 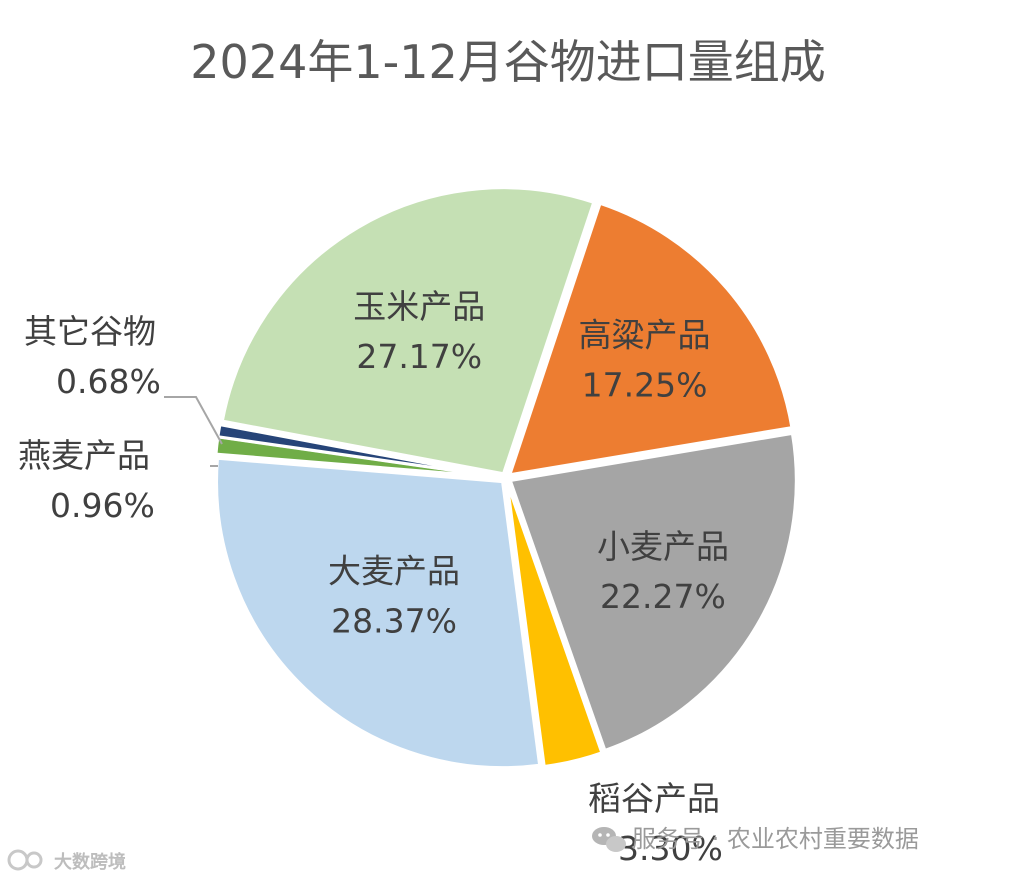 I want to click on slice-小麦产品, so click(x=653, y=592).